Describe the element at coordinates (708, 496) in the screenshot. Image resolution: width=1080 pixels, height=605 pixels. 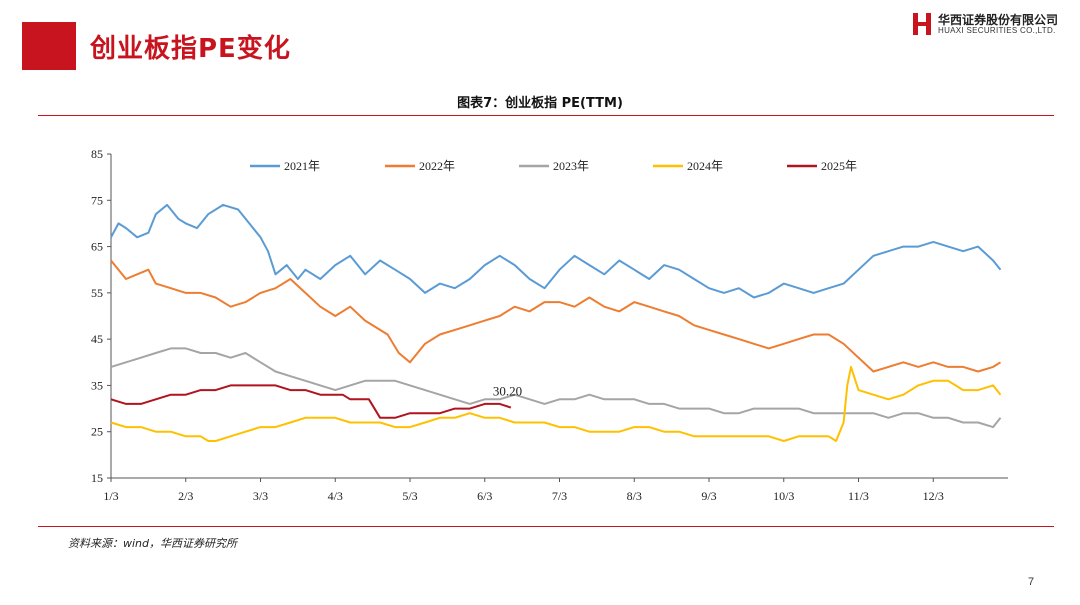
I see `x-tick-label: 9/3` at that location.